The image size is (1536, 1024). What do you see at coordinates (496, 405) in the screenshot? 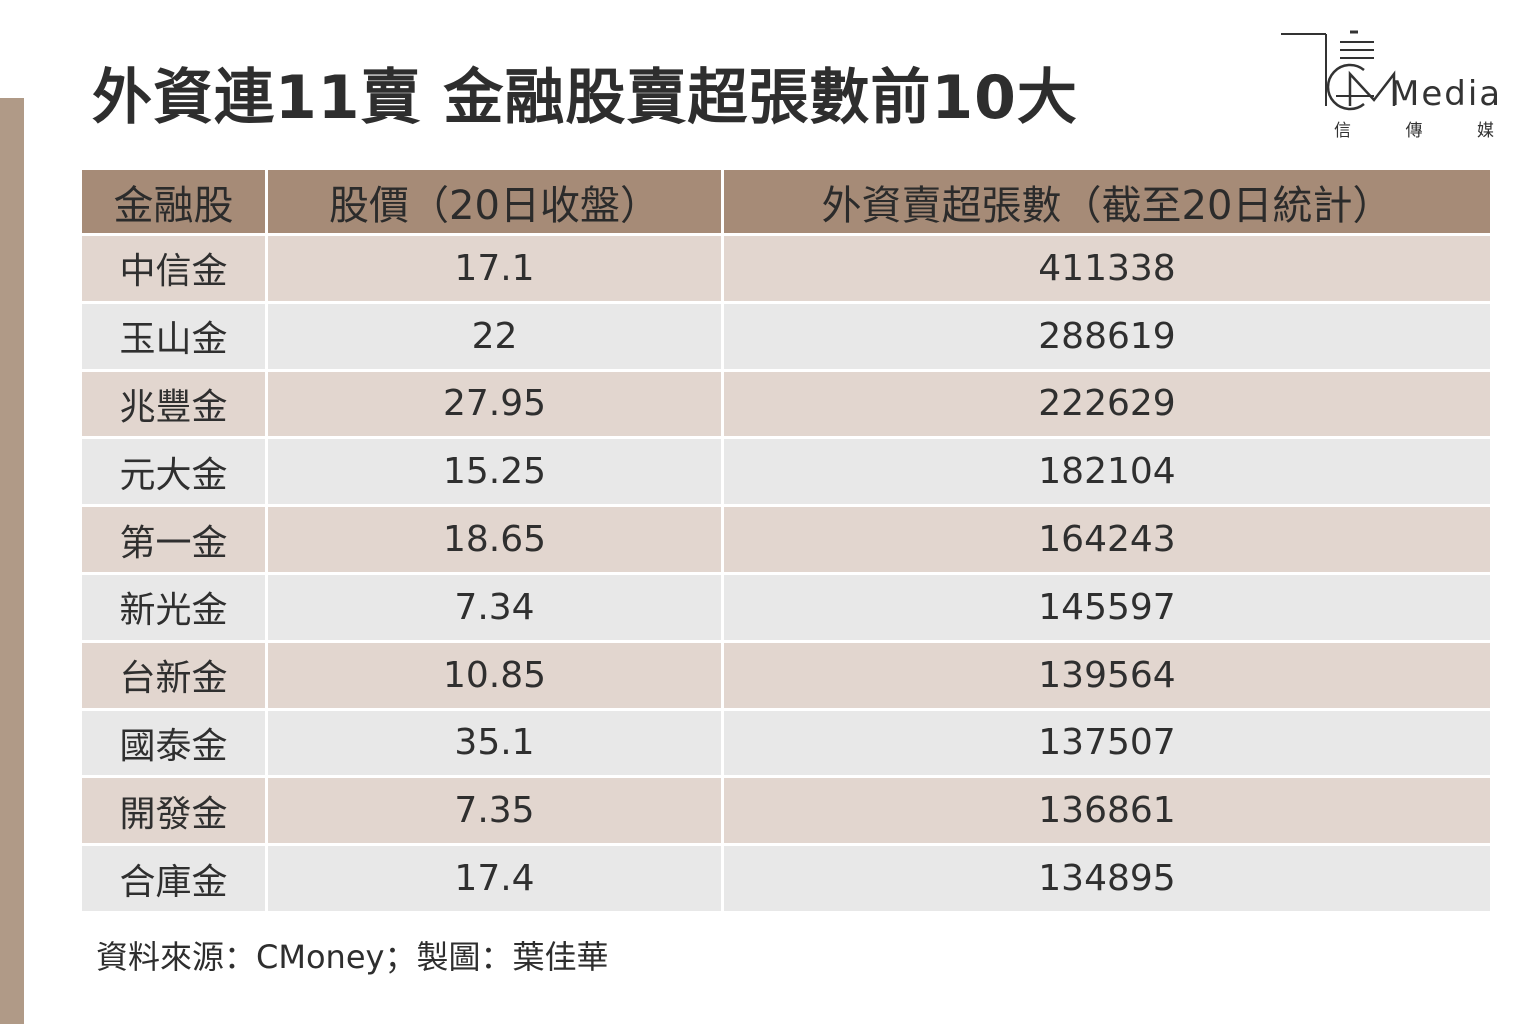
I see `cell-price: 27.95` at bounding box center [496, 405].